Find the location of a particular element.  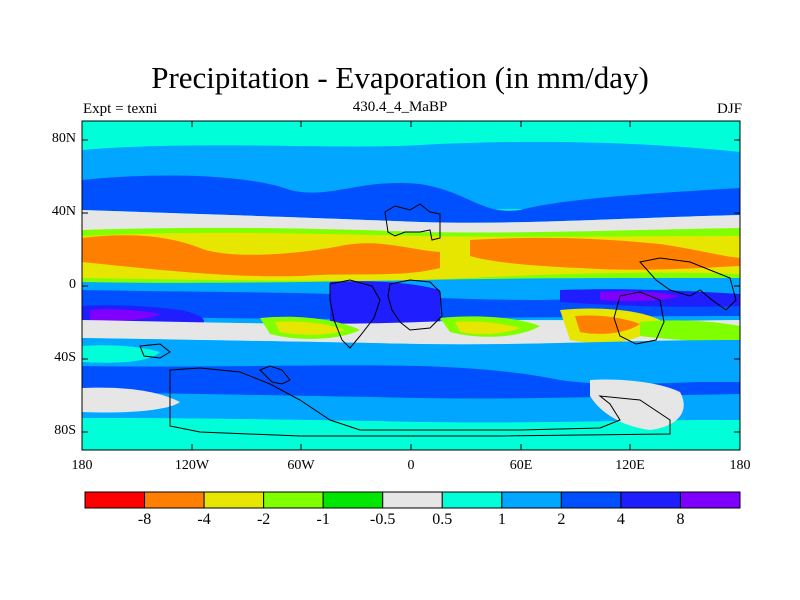

x-tick-label: 0 is located at coordinates (411, 465).